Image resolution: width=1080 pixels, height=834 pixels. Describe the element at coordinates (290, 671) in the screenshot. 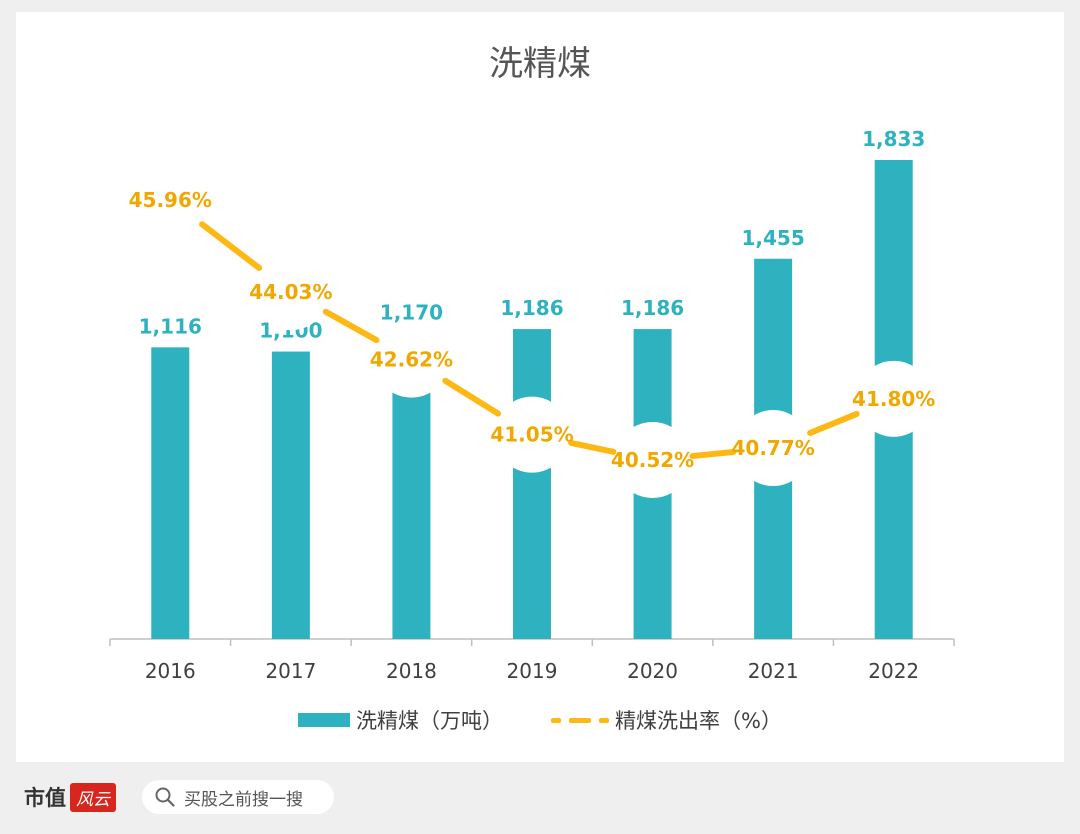

I see `x-tick-label-2017: 2017` at that location.